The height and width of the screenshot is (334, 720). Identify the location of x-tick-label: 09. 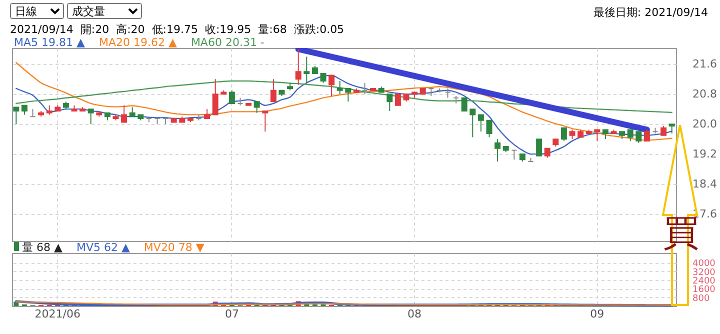
(597, 314).